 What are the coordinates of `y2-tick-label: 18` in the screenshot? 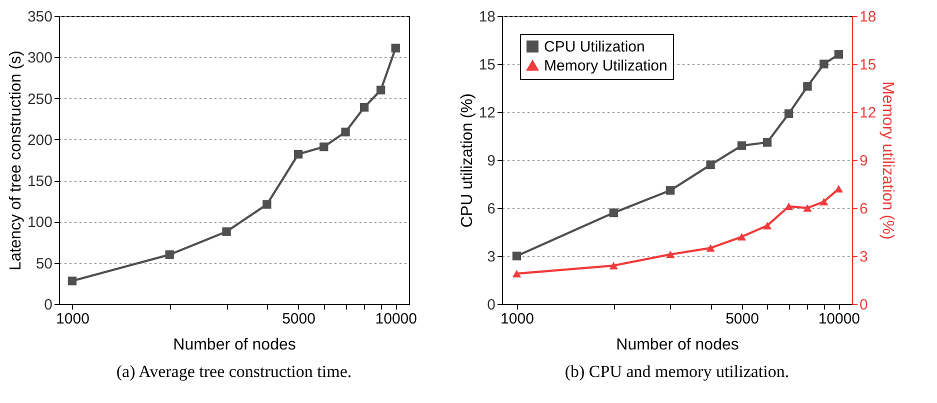 It's located at (868, 17).